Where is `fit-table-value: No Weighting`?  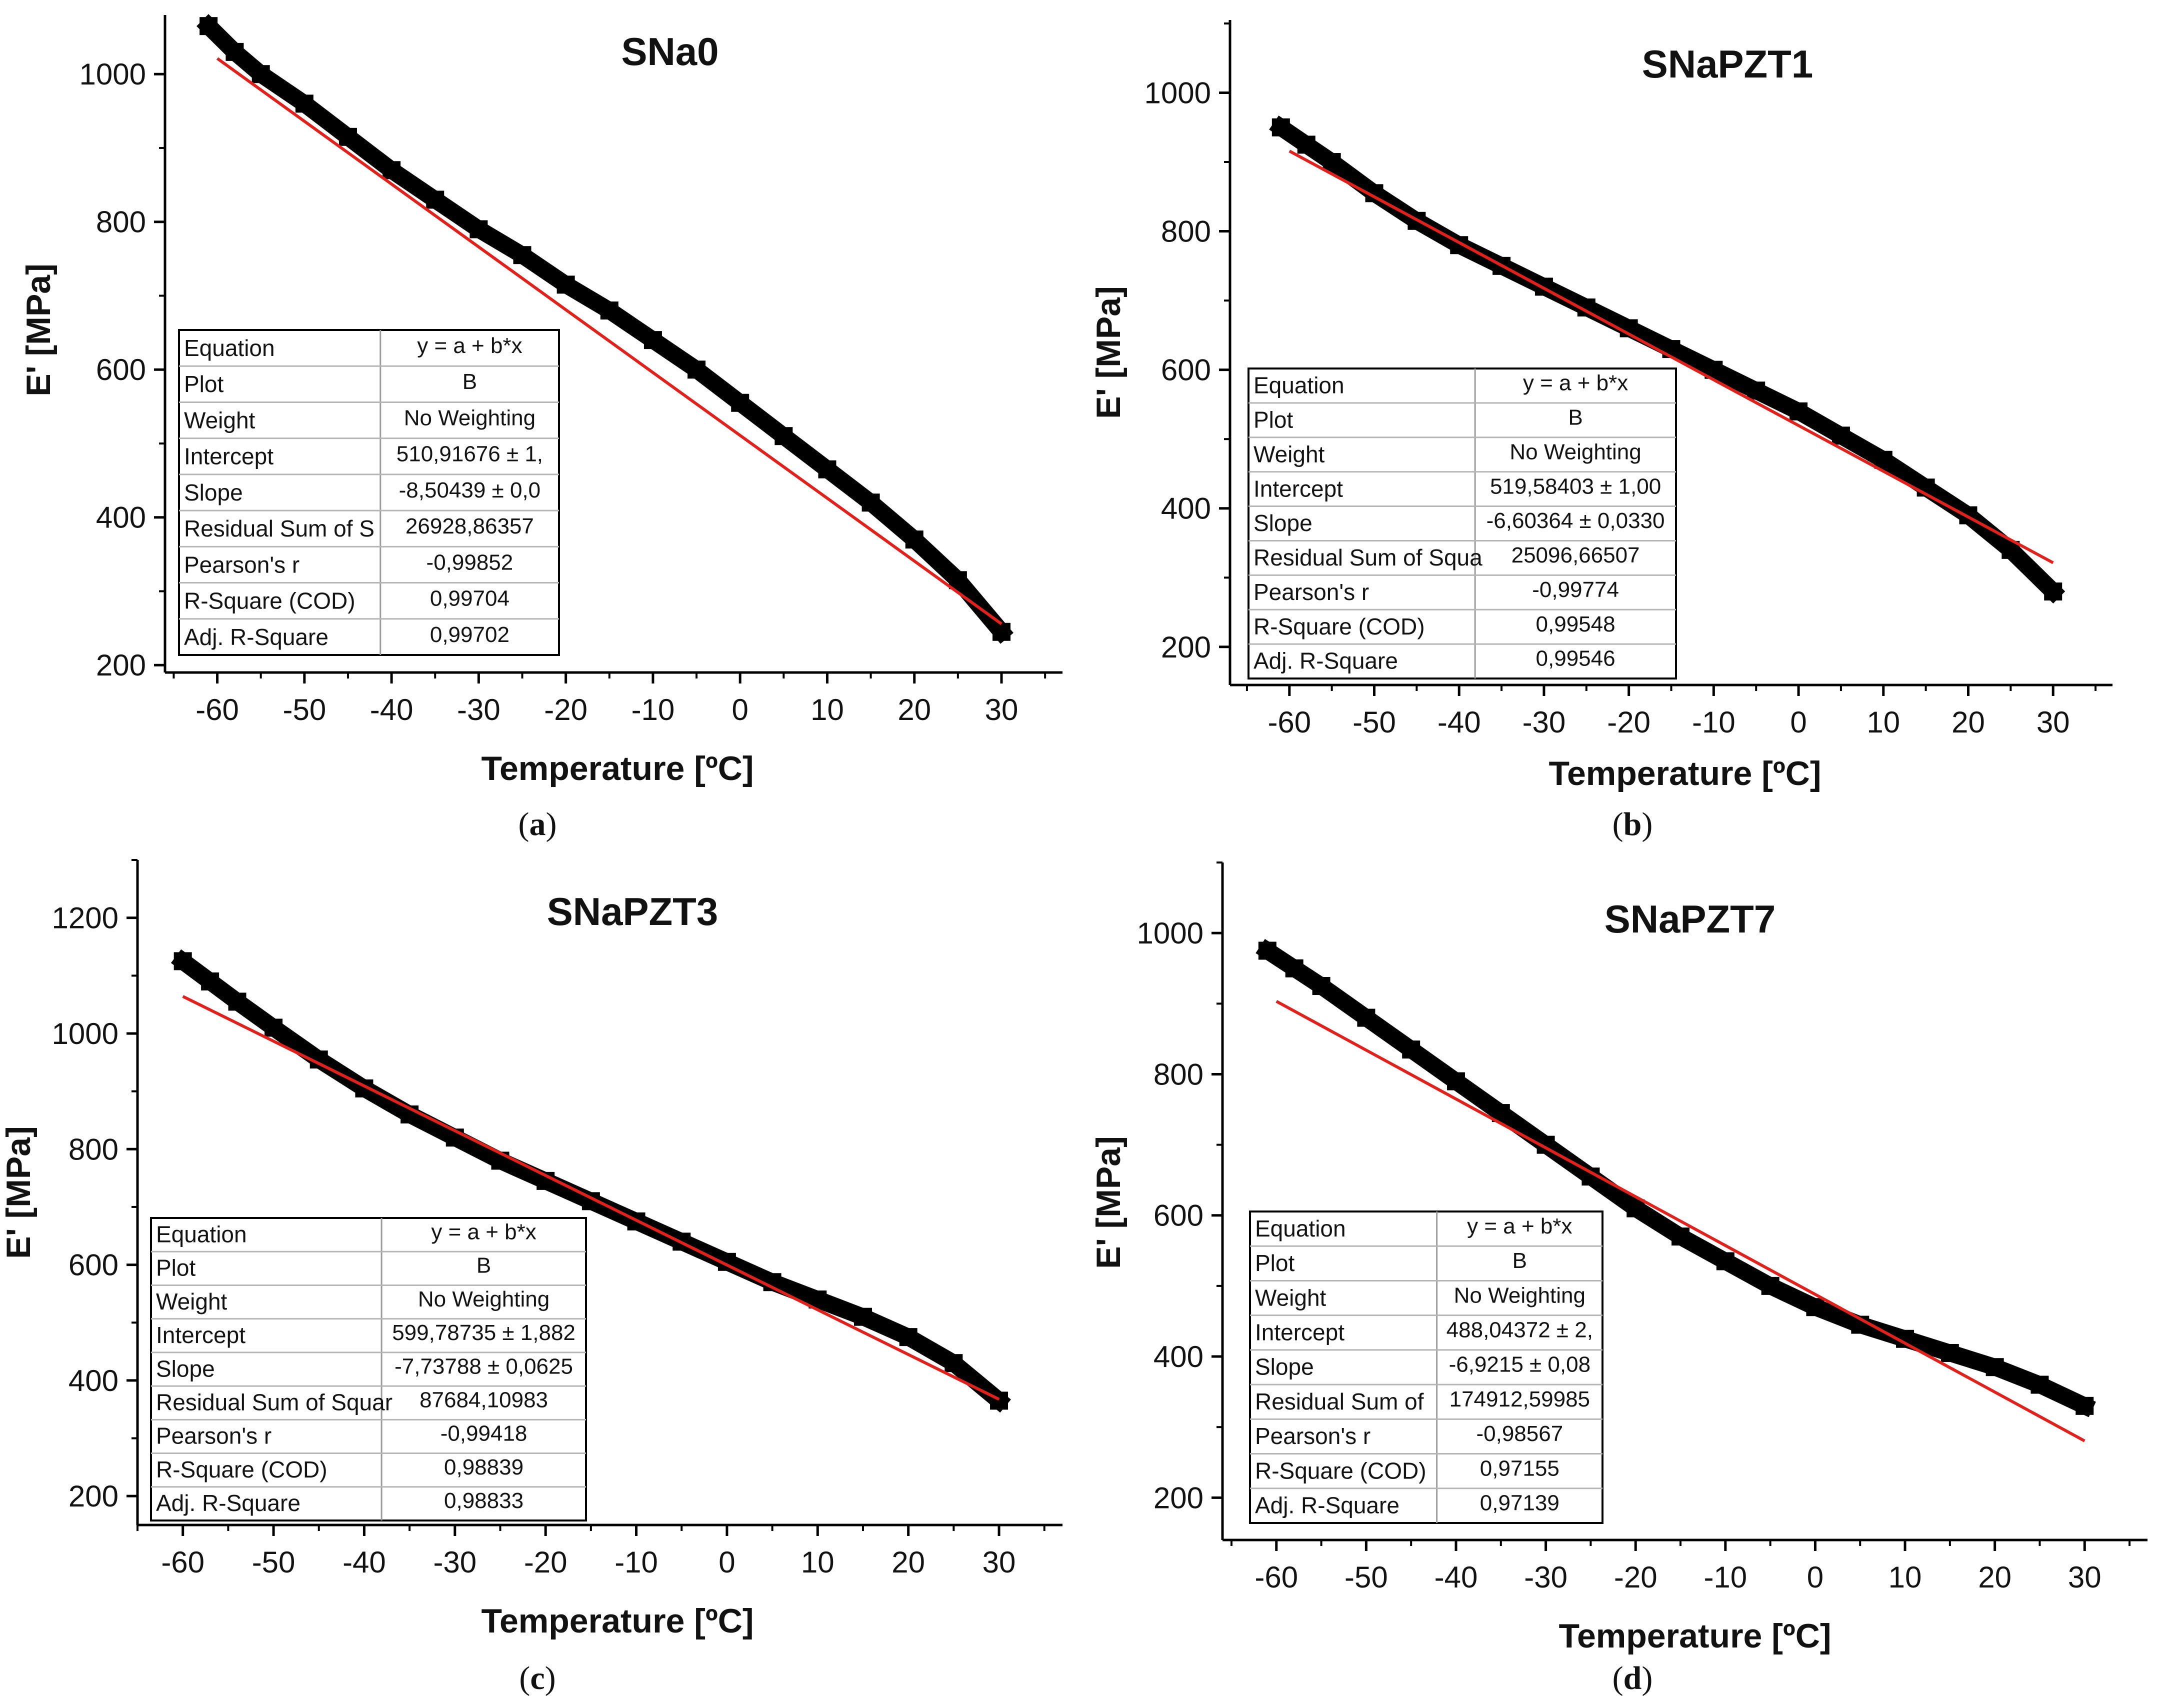 fit-table-value: No Weighting is located at coordinates (470, 418).